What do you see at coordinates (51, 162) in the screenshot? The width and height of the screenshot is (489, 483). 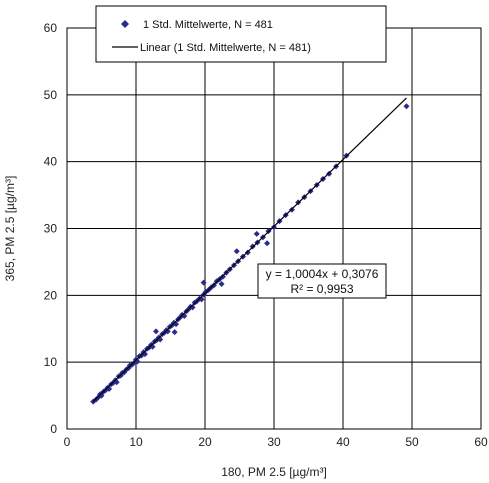 I see `y-tick-label: 40` at bounding box center [51, 162].